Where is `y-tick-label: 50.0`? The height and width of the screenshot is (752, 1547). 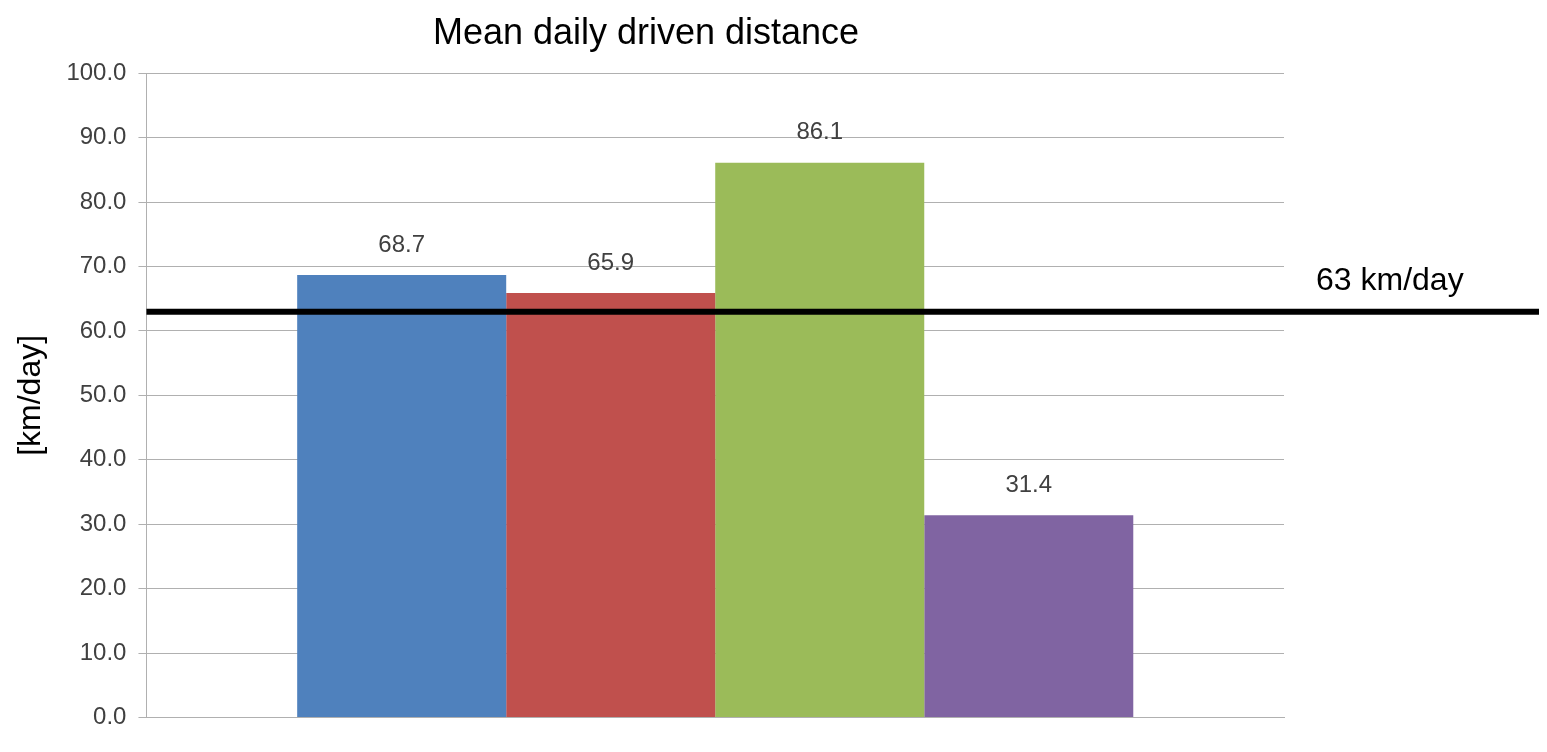 y-tick-label: 50.0 is located at coordinates (103, 394).